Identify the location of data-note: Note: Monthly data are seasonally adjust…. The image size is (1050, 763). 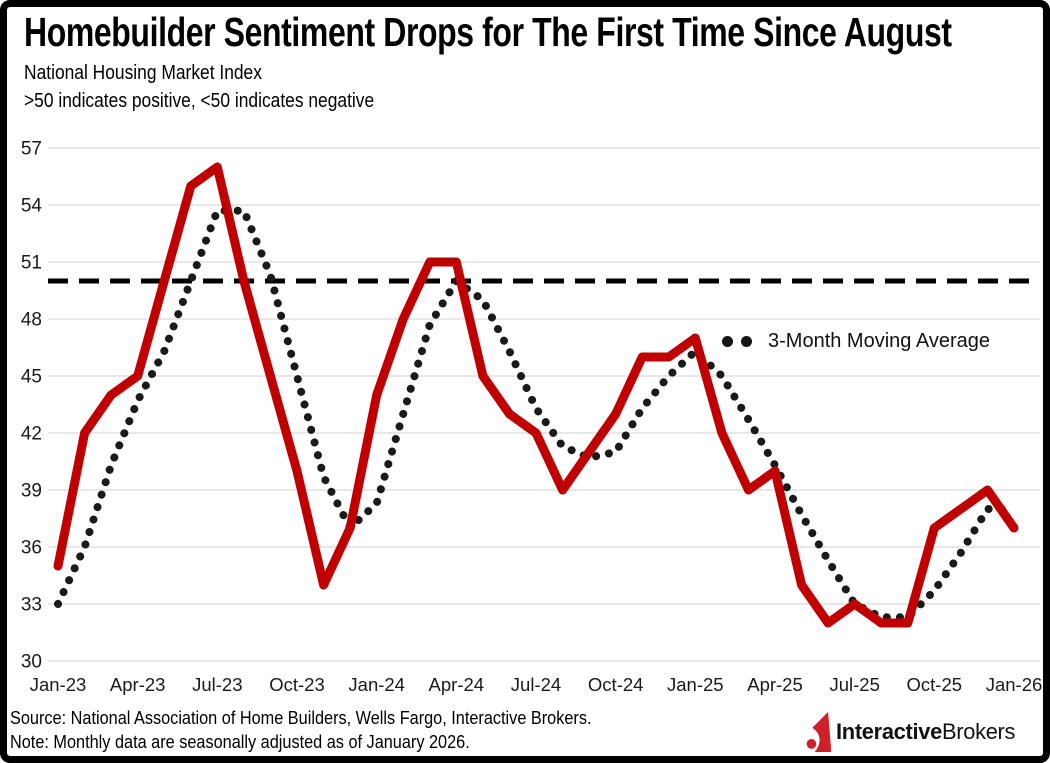
(240, 741).